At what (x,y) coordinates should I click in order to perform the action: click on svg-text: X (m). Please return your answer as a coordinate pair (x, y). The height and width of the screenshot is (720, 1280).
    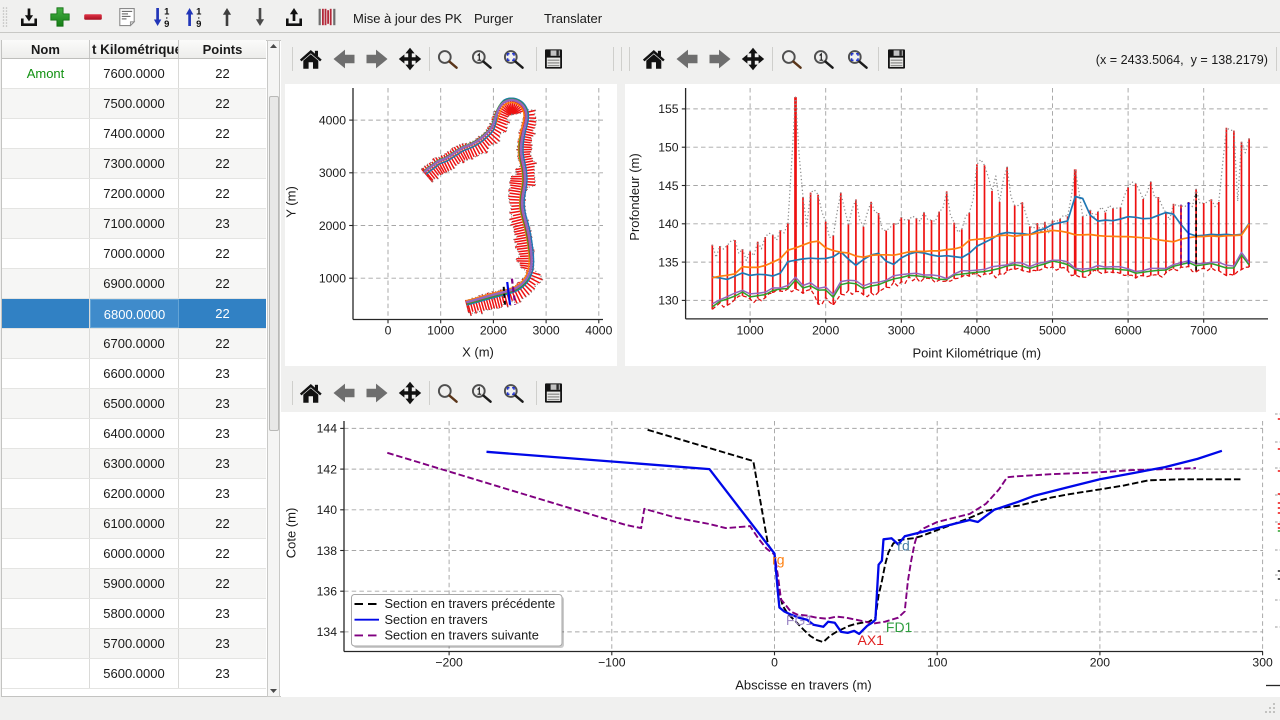
    Looking at the image, I should click on (478, 352).